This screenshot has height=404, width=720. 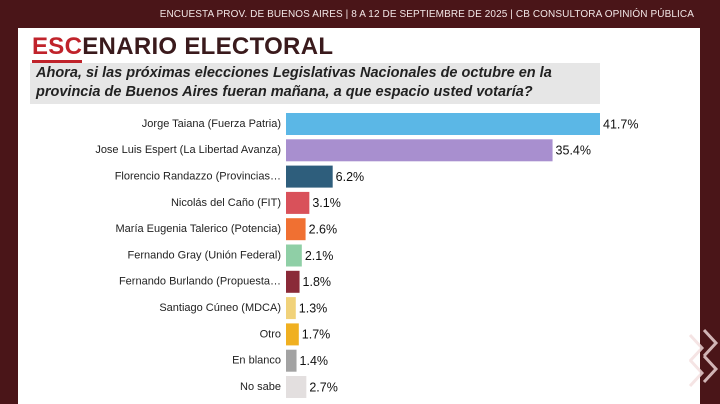 What do you see at coordinates (316, 335) in the screenshot?
I see `value-label: 1.7%` at bounding box center [316, 335].